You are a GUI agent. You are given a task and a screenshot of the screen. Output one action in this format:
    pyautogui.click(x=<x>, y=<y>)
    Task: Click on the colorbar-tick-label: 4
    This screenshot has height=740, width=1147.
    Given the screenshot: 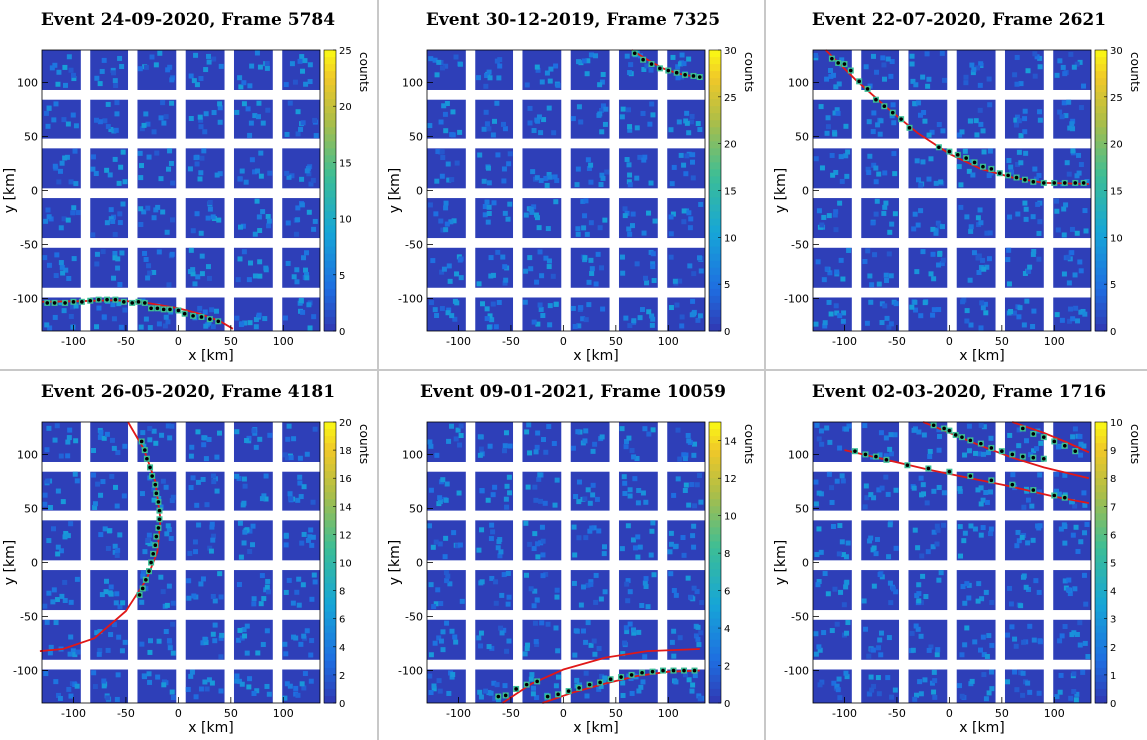 What is the action you would take?
    pyautogui.click(x=1113, y=592)
    